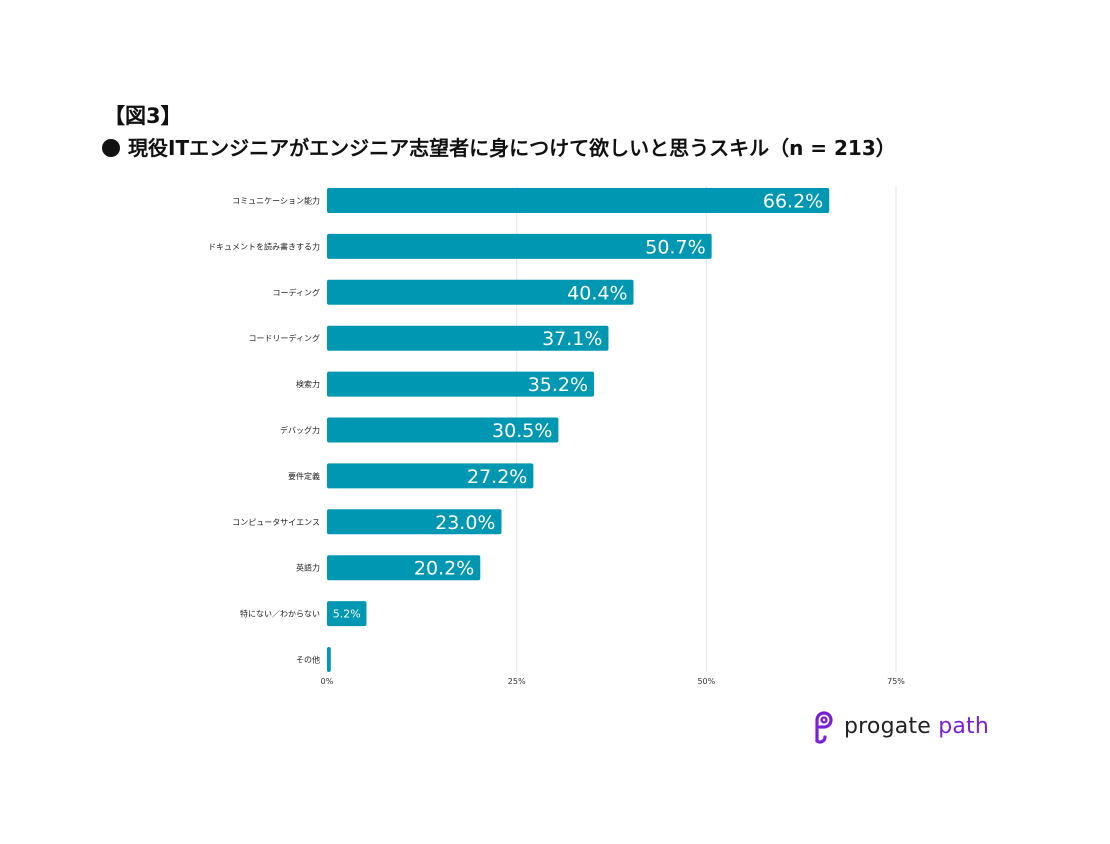 This screenshot has width=1110, height=844. What do you see at coordinates (517, 681) in the screenshot?
I see `x-tick-label: 25%` at bounding box center [517, 681].